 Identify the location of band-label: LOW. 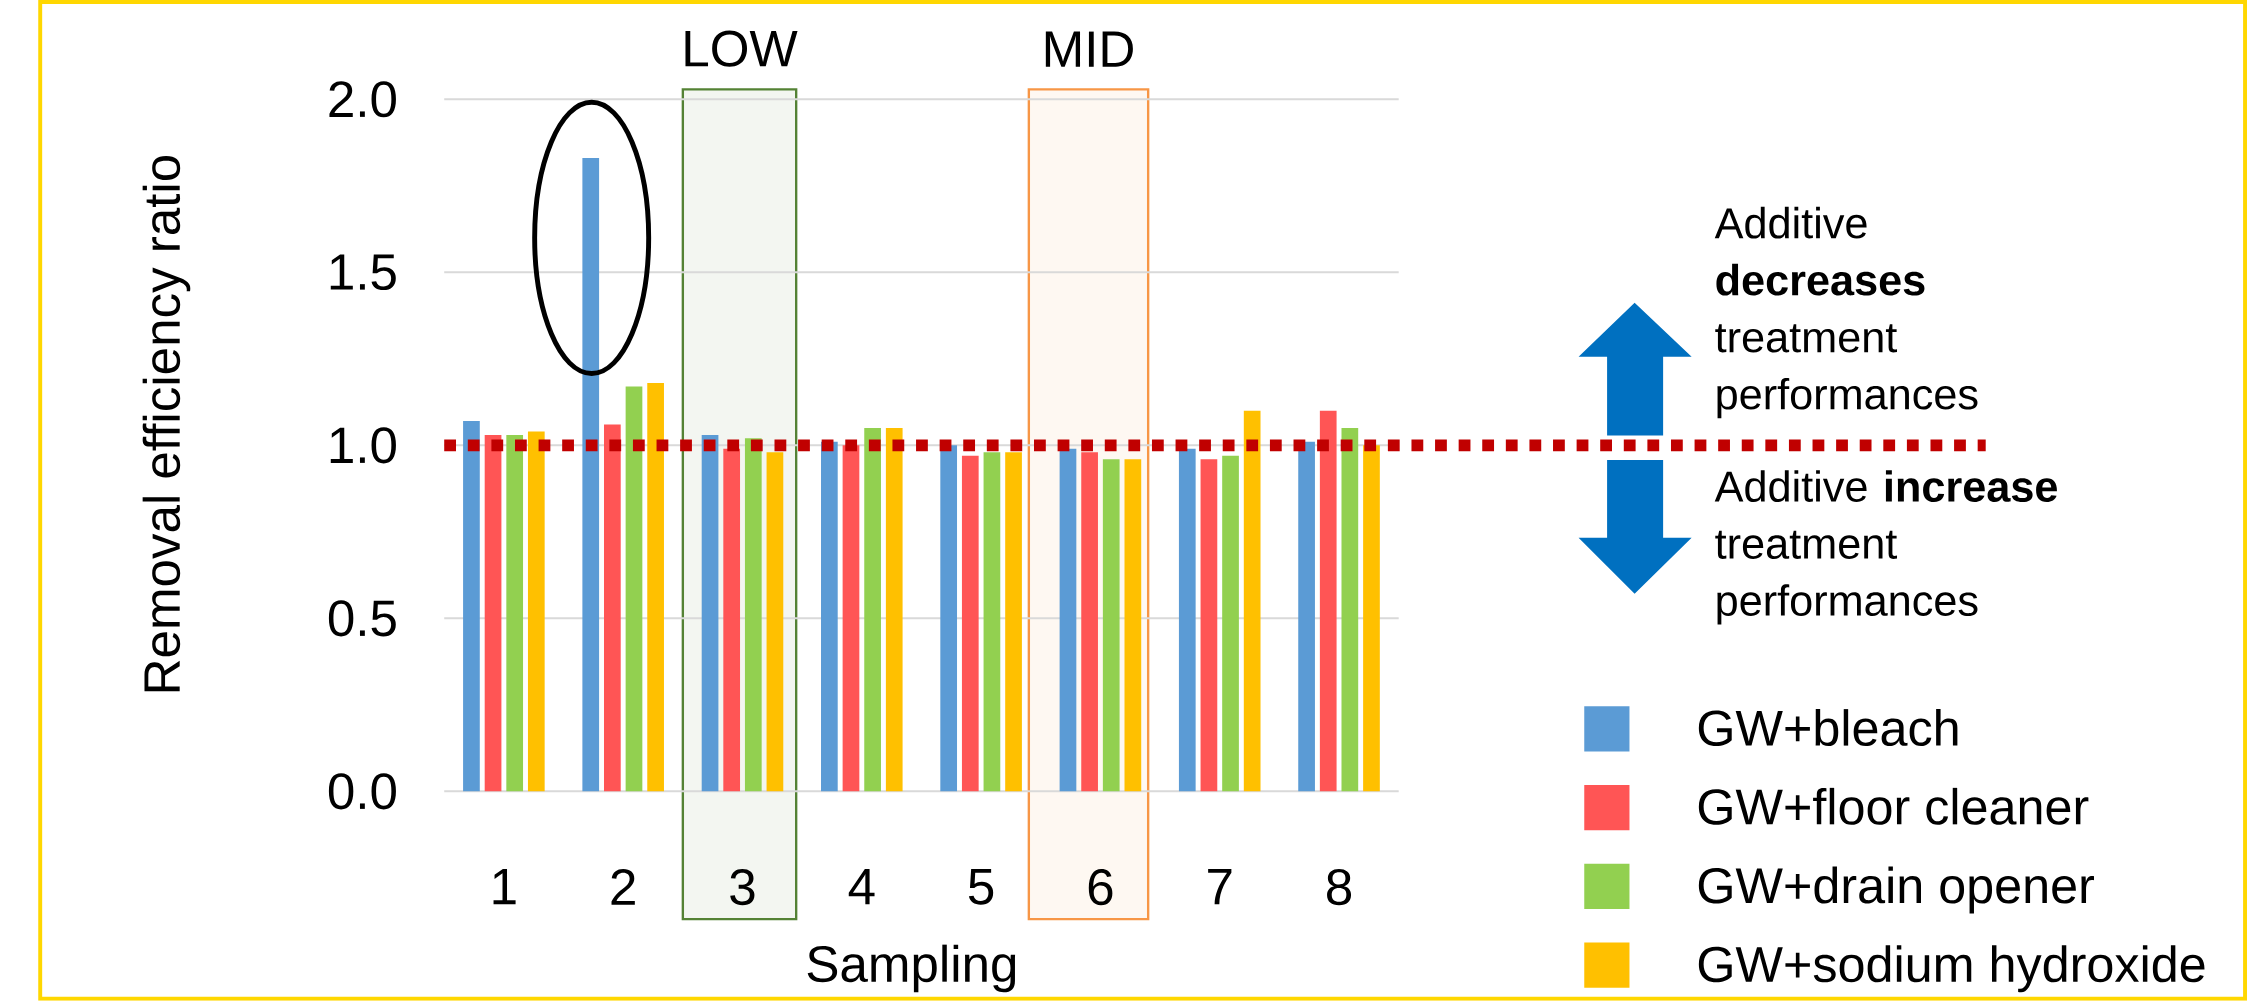
(741, 48).